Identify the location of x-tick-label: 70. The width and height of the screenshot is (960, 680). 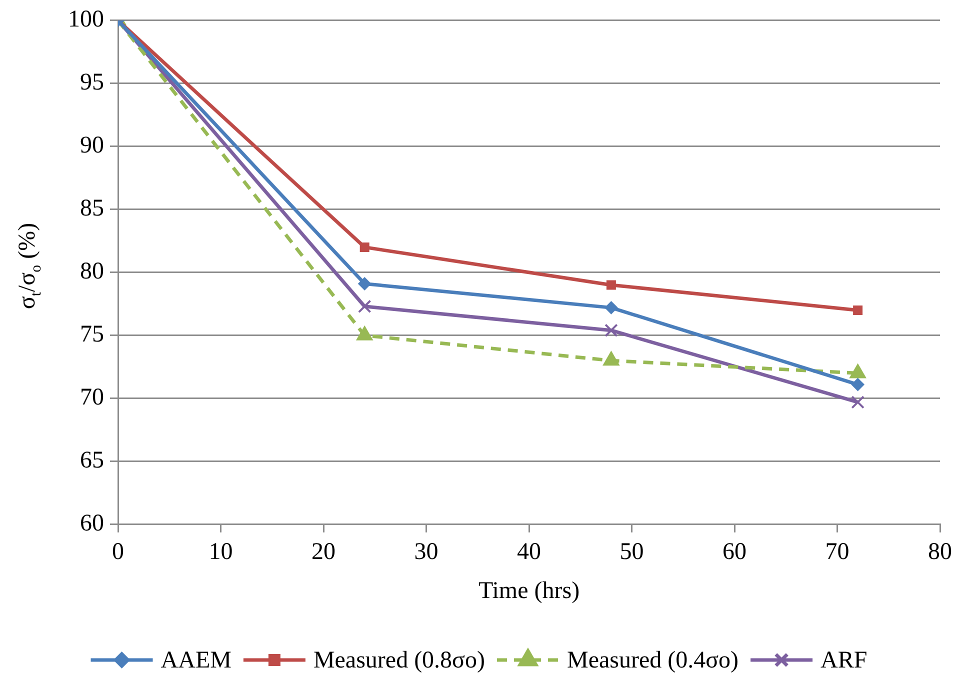
(837, 552).